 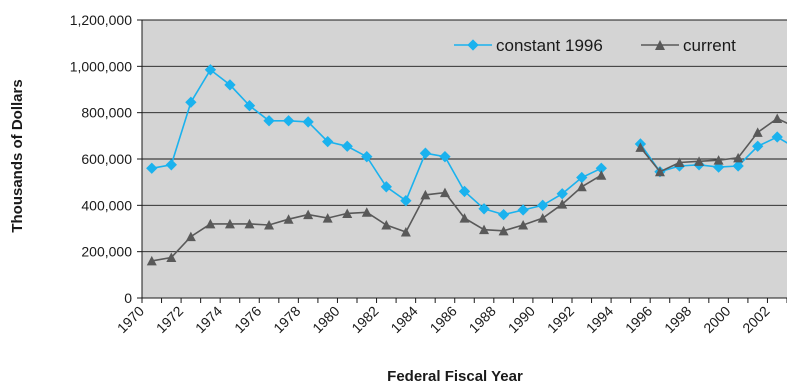 I want to click on x-tick-label: 1980, so click(x=325, y=319).